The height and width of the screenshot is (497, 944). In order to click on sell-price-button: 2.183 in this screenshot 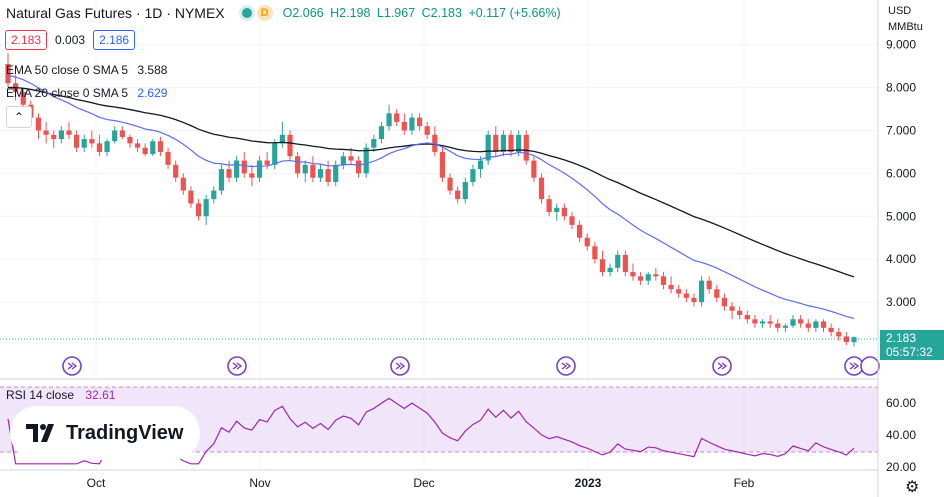, I will do `click(26, 40)`.